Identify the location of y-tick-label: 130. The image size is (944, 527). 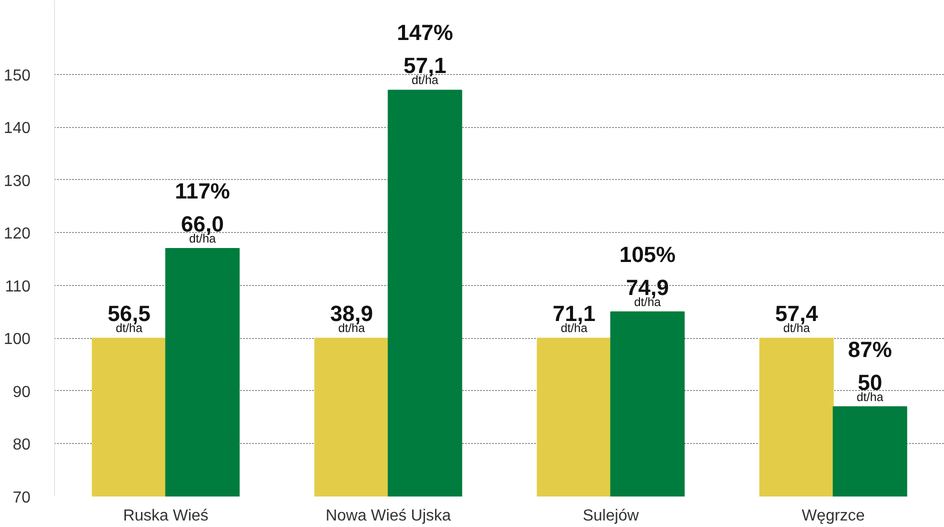
(17, 181).